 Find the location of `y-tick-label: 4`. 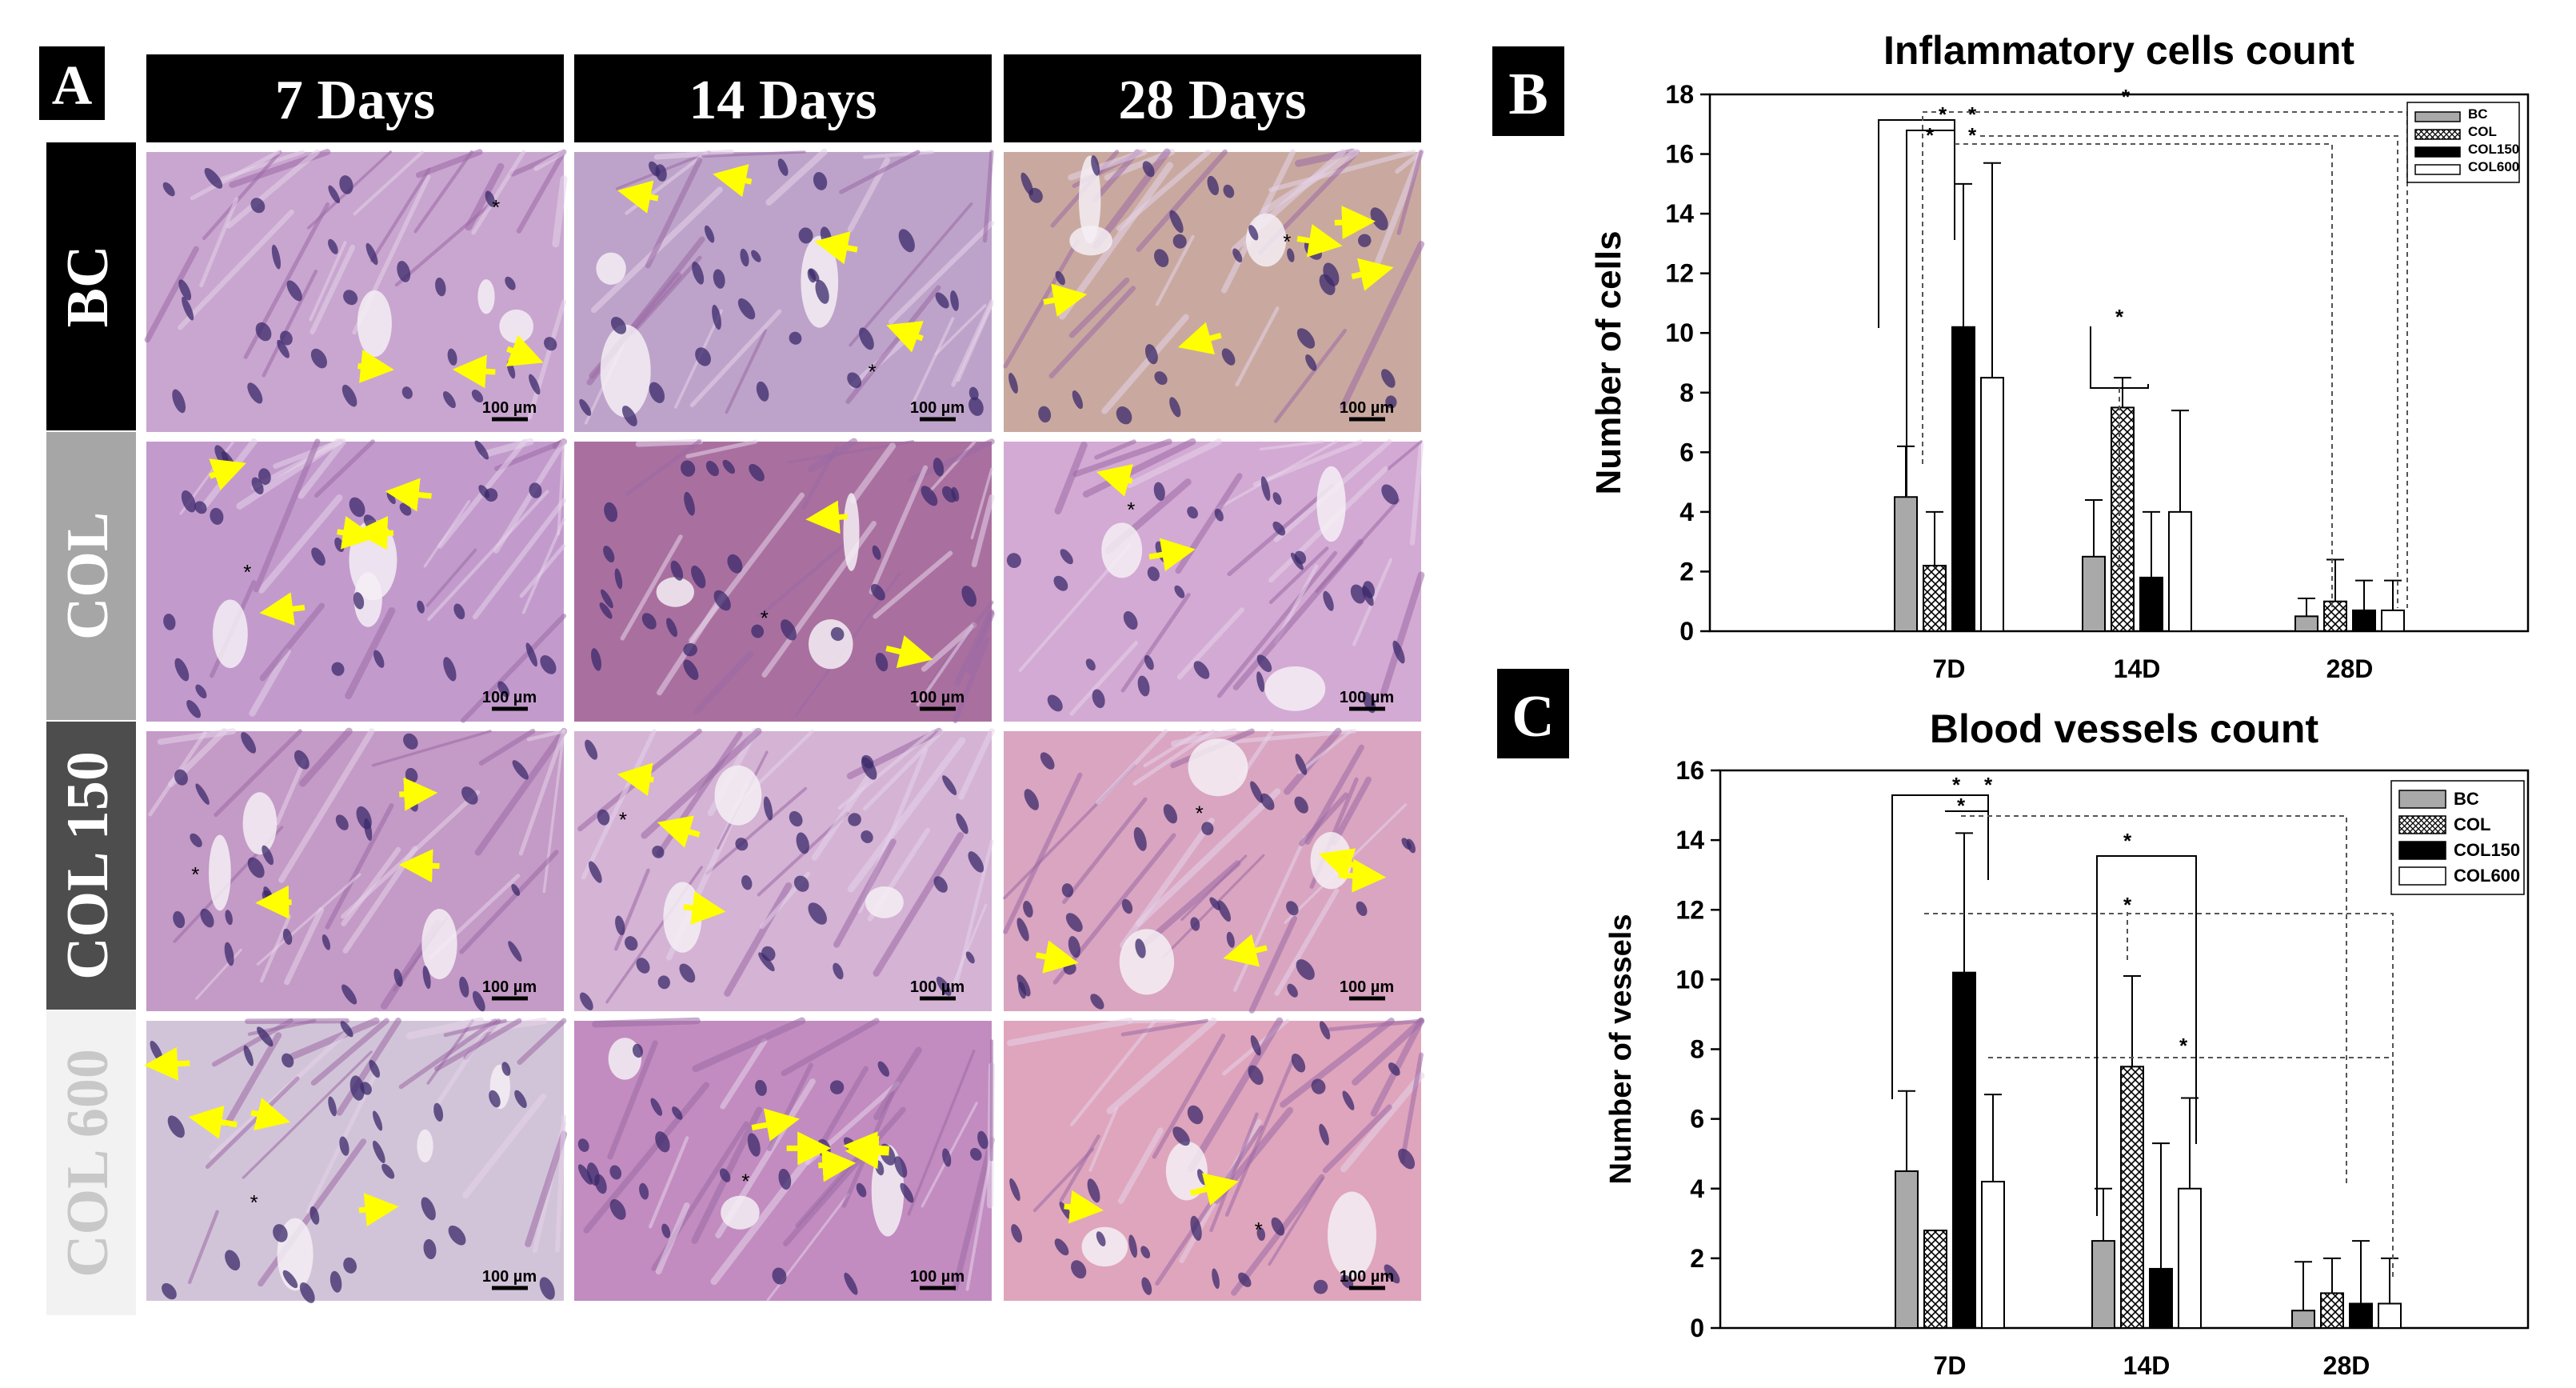

y-tick-label: 4 is located at coordinates (1687, 512).